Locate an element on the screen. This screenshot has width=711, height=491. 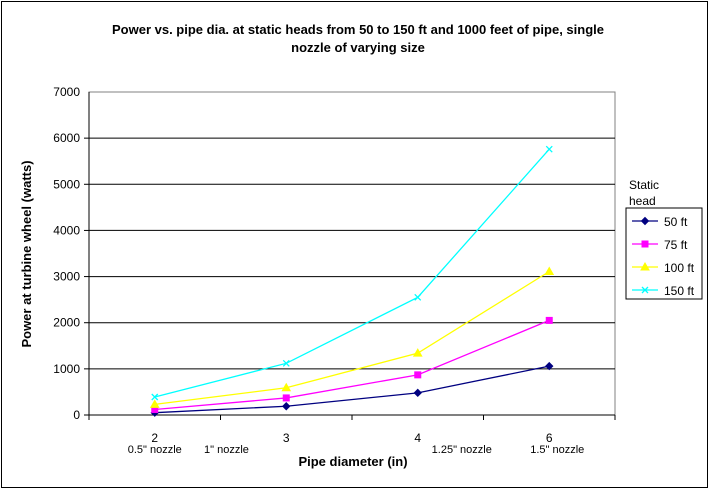
nozzle-annotation: 1.5" nozzle is located at coordinates (557, 450).